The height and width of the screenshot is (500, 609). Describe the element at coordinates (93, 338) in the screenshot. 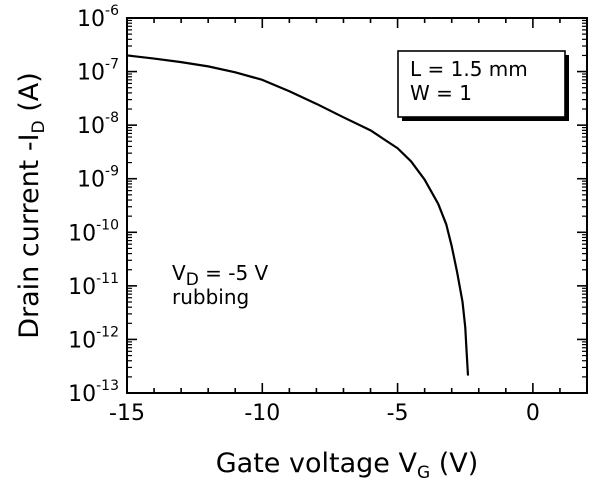

I see `y-tick-label: 10⁻¹²` at that location.